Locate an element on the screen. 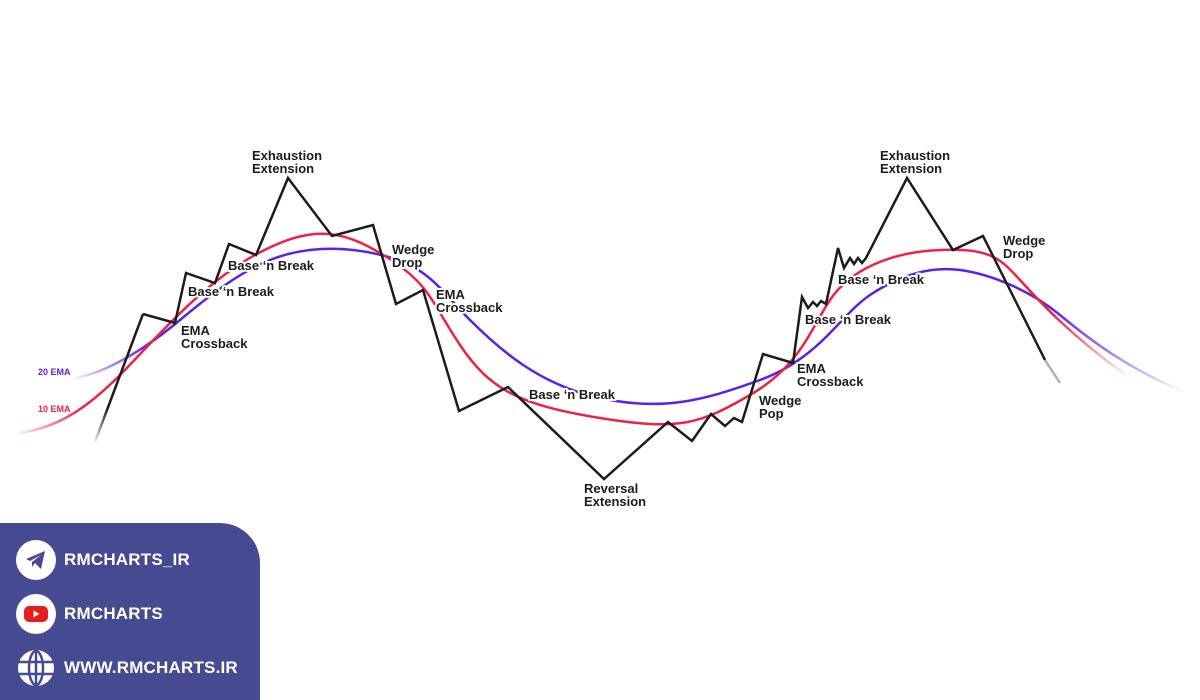 The image size is (1200, 700). youtube-link: RMCHARTS is located at coordinates (89, 614).